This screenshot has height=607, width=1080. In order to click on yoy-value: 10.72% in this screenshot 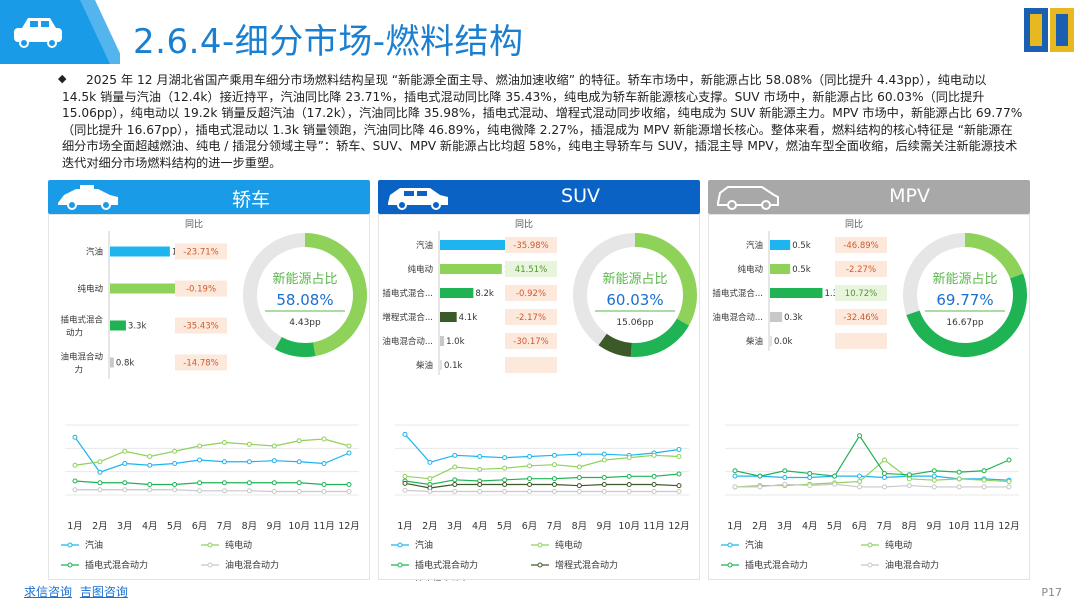, I will do `click(861, 294)`.